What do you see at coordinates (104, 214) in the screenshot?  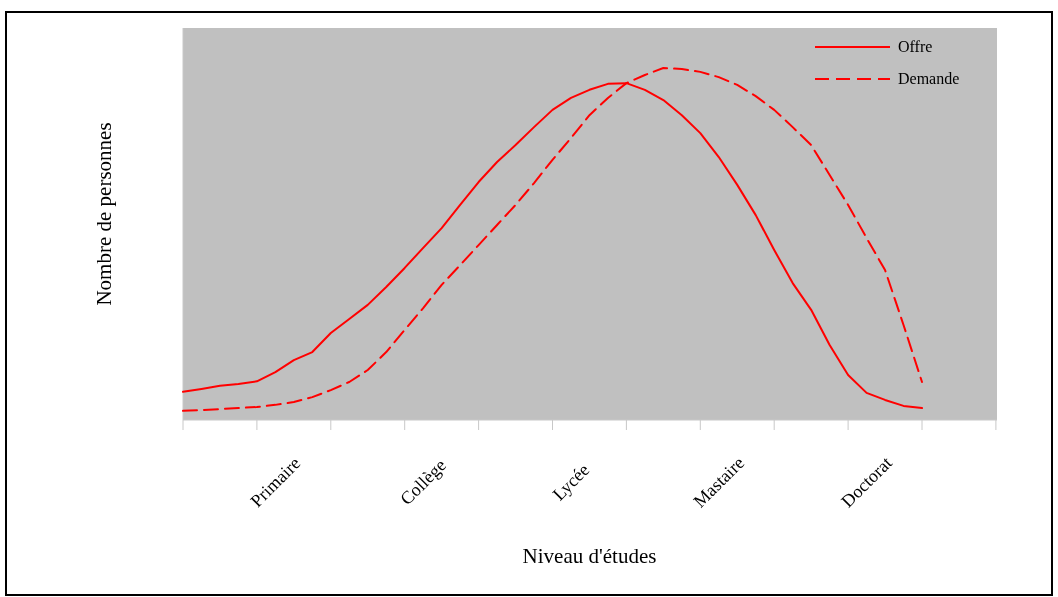 I see `y-axis-title: Nombre de personnes` at bounding box center [104, 214].